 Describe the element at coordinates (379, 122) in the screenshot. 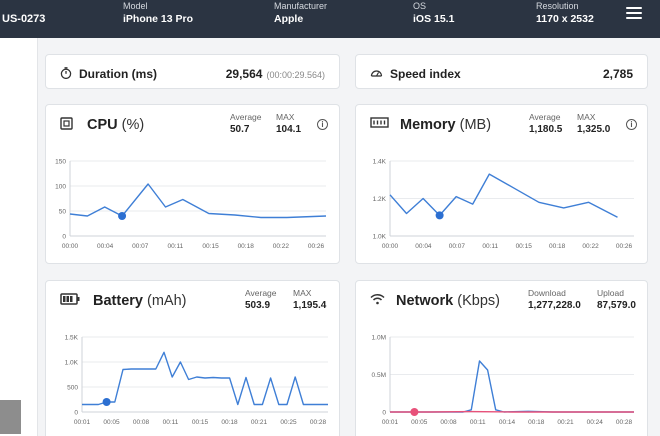

I see `memory-icon` at that location.